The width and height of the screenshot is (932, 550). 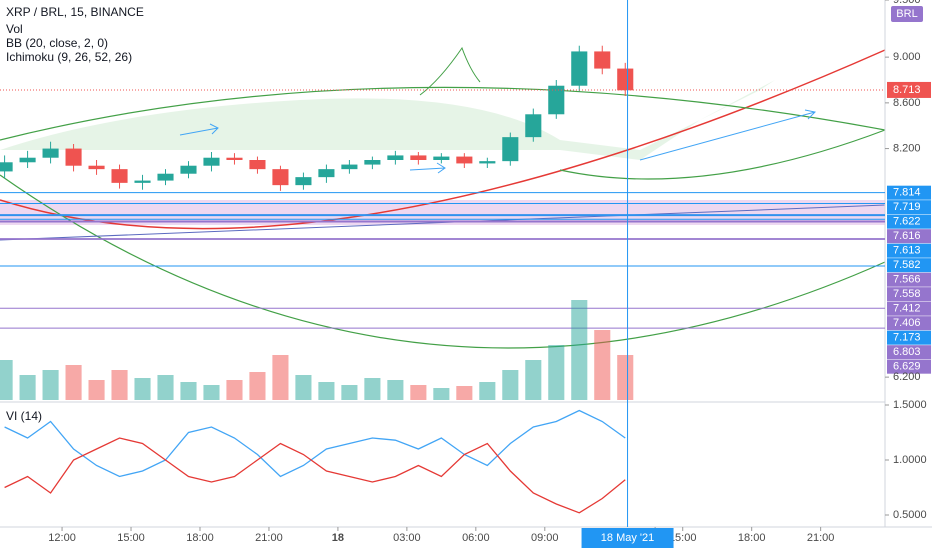 What do you see at coordinates (69, 57) in the screenshot?
I see `indicator-label: Ichimoku (9, 26, 52, 26)` at bounding box center [69, 57].